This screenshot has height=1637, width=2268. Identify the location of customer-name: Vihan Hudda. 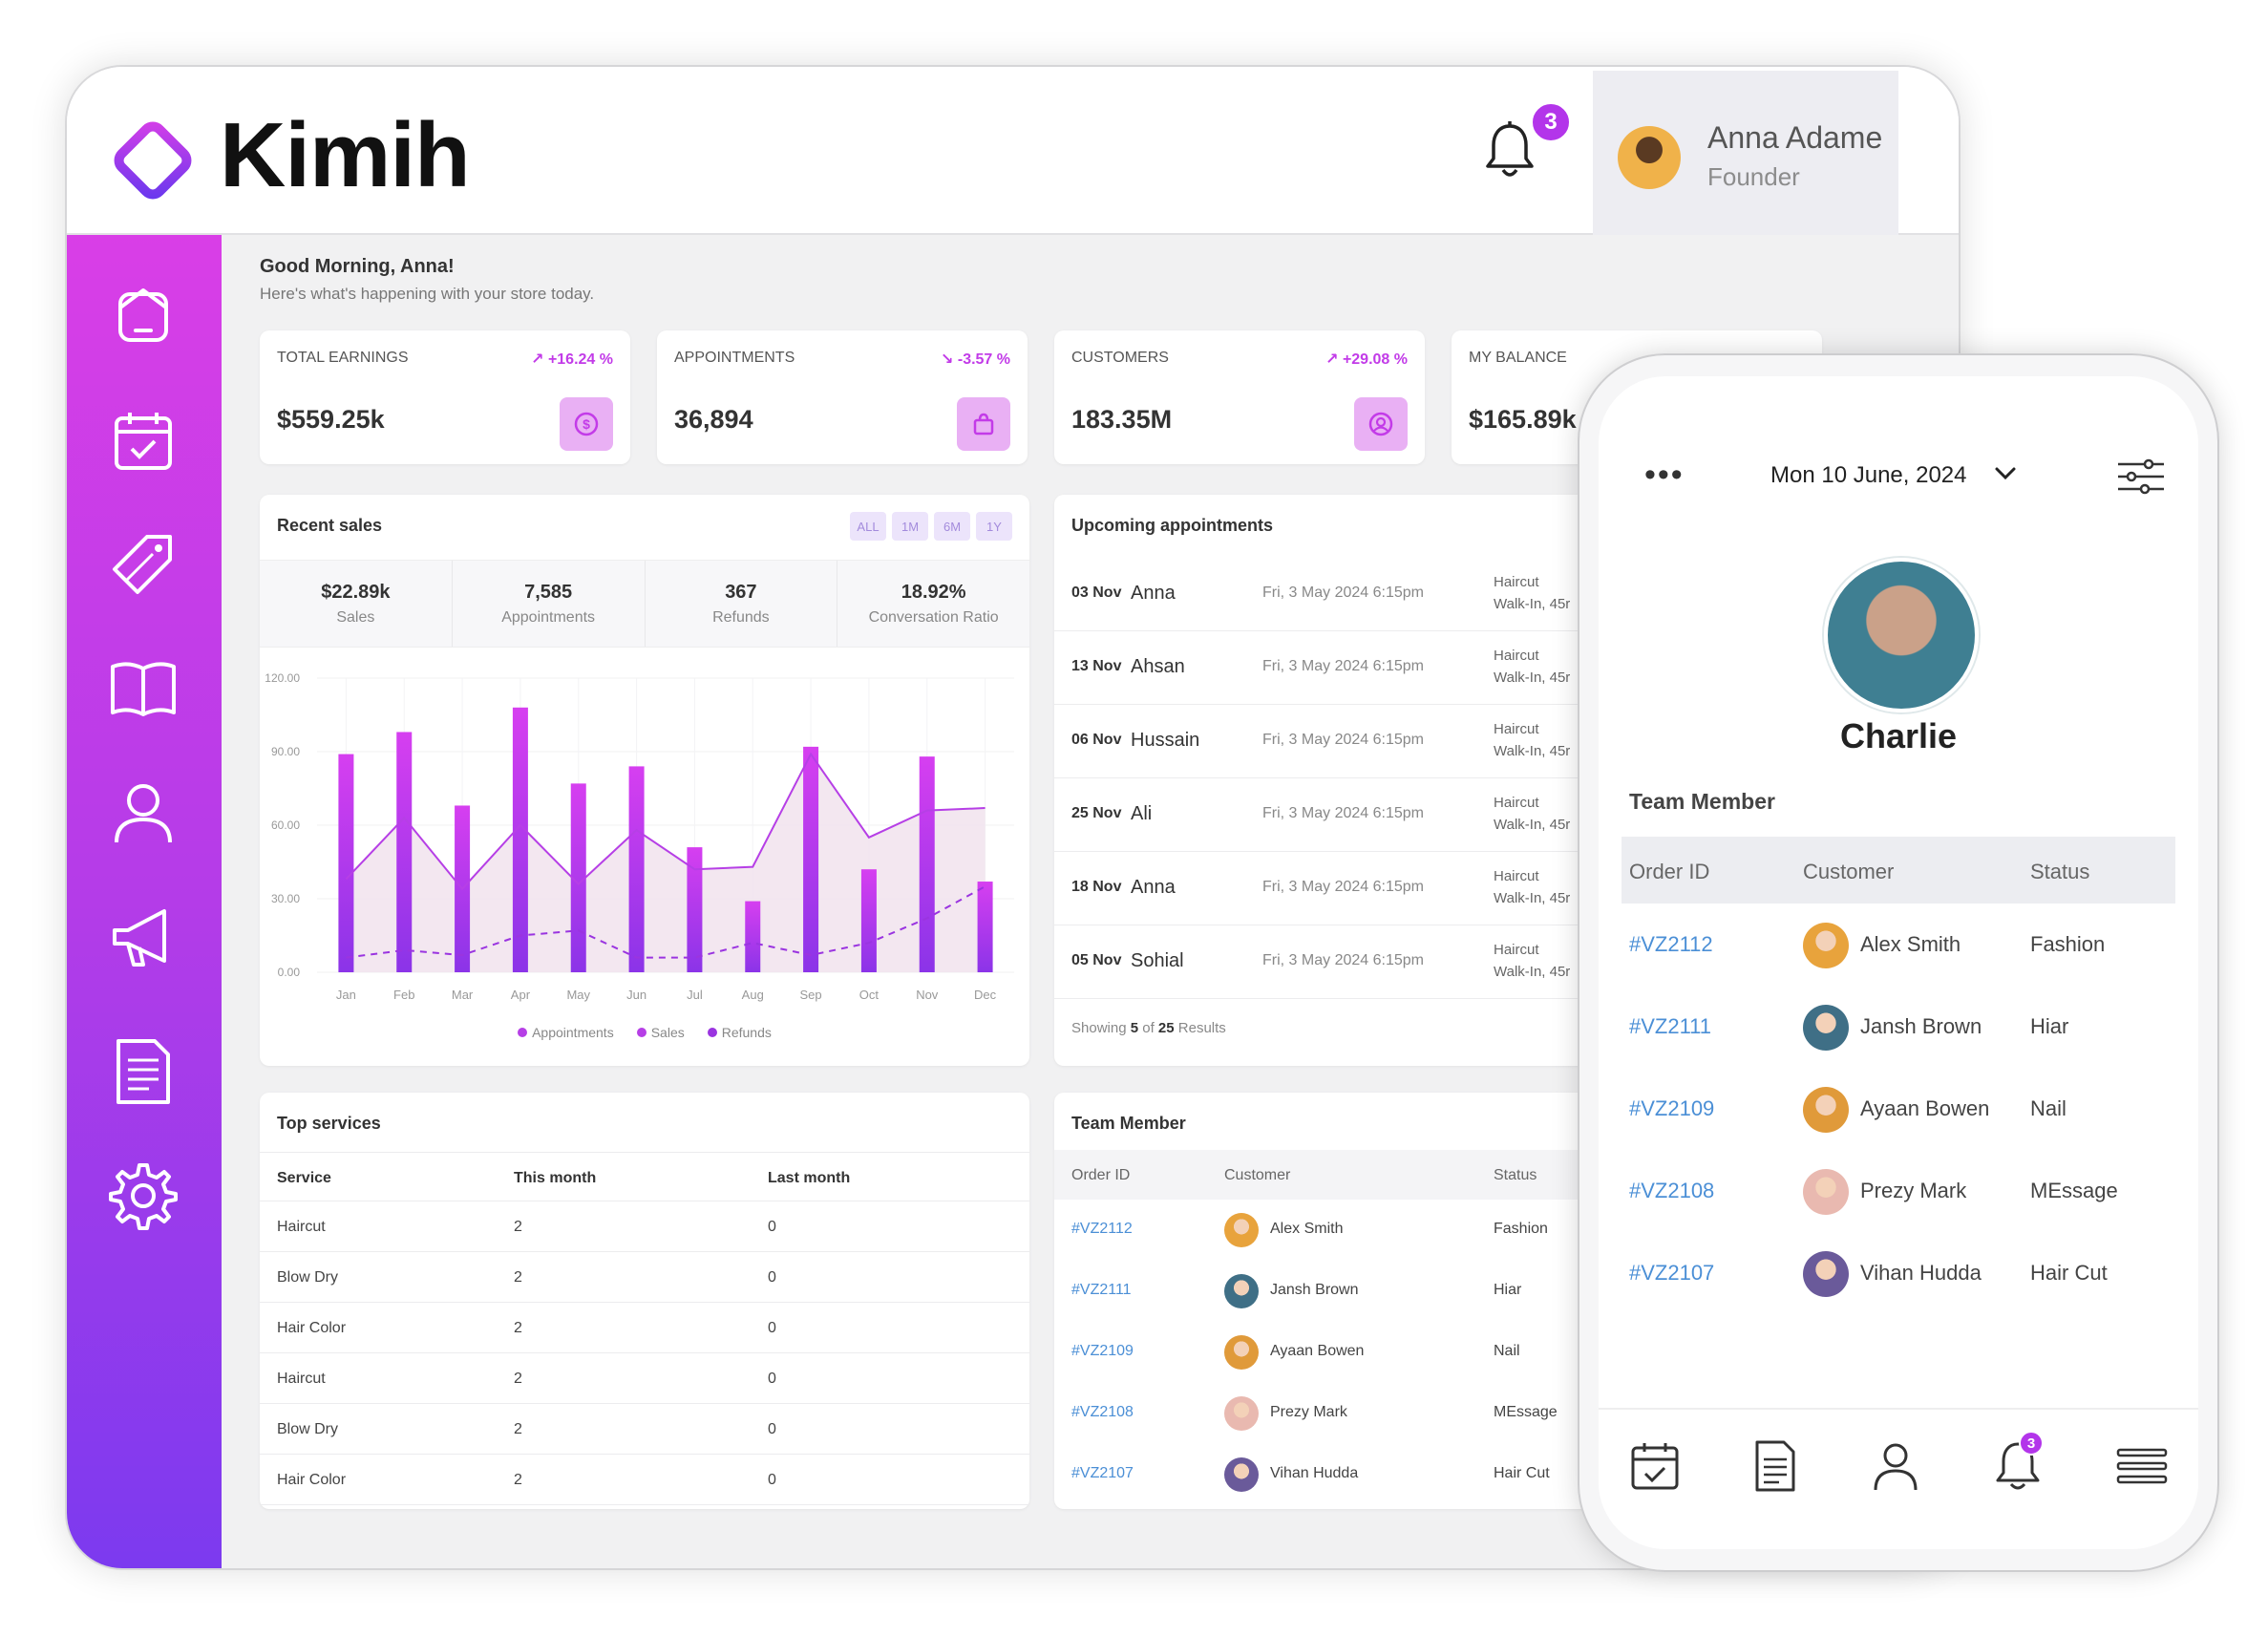
(1314, 1473).